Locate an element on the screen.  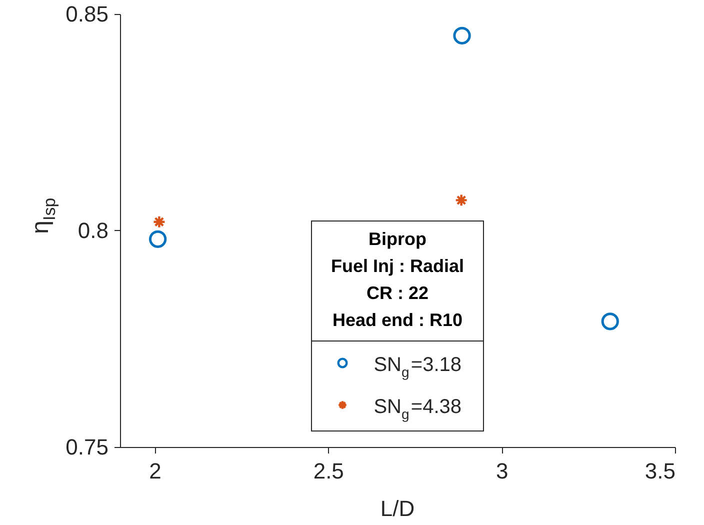
y-tick-label: 0.75 is located at coordinates (87, 447).